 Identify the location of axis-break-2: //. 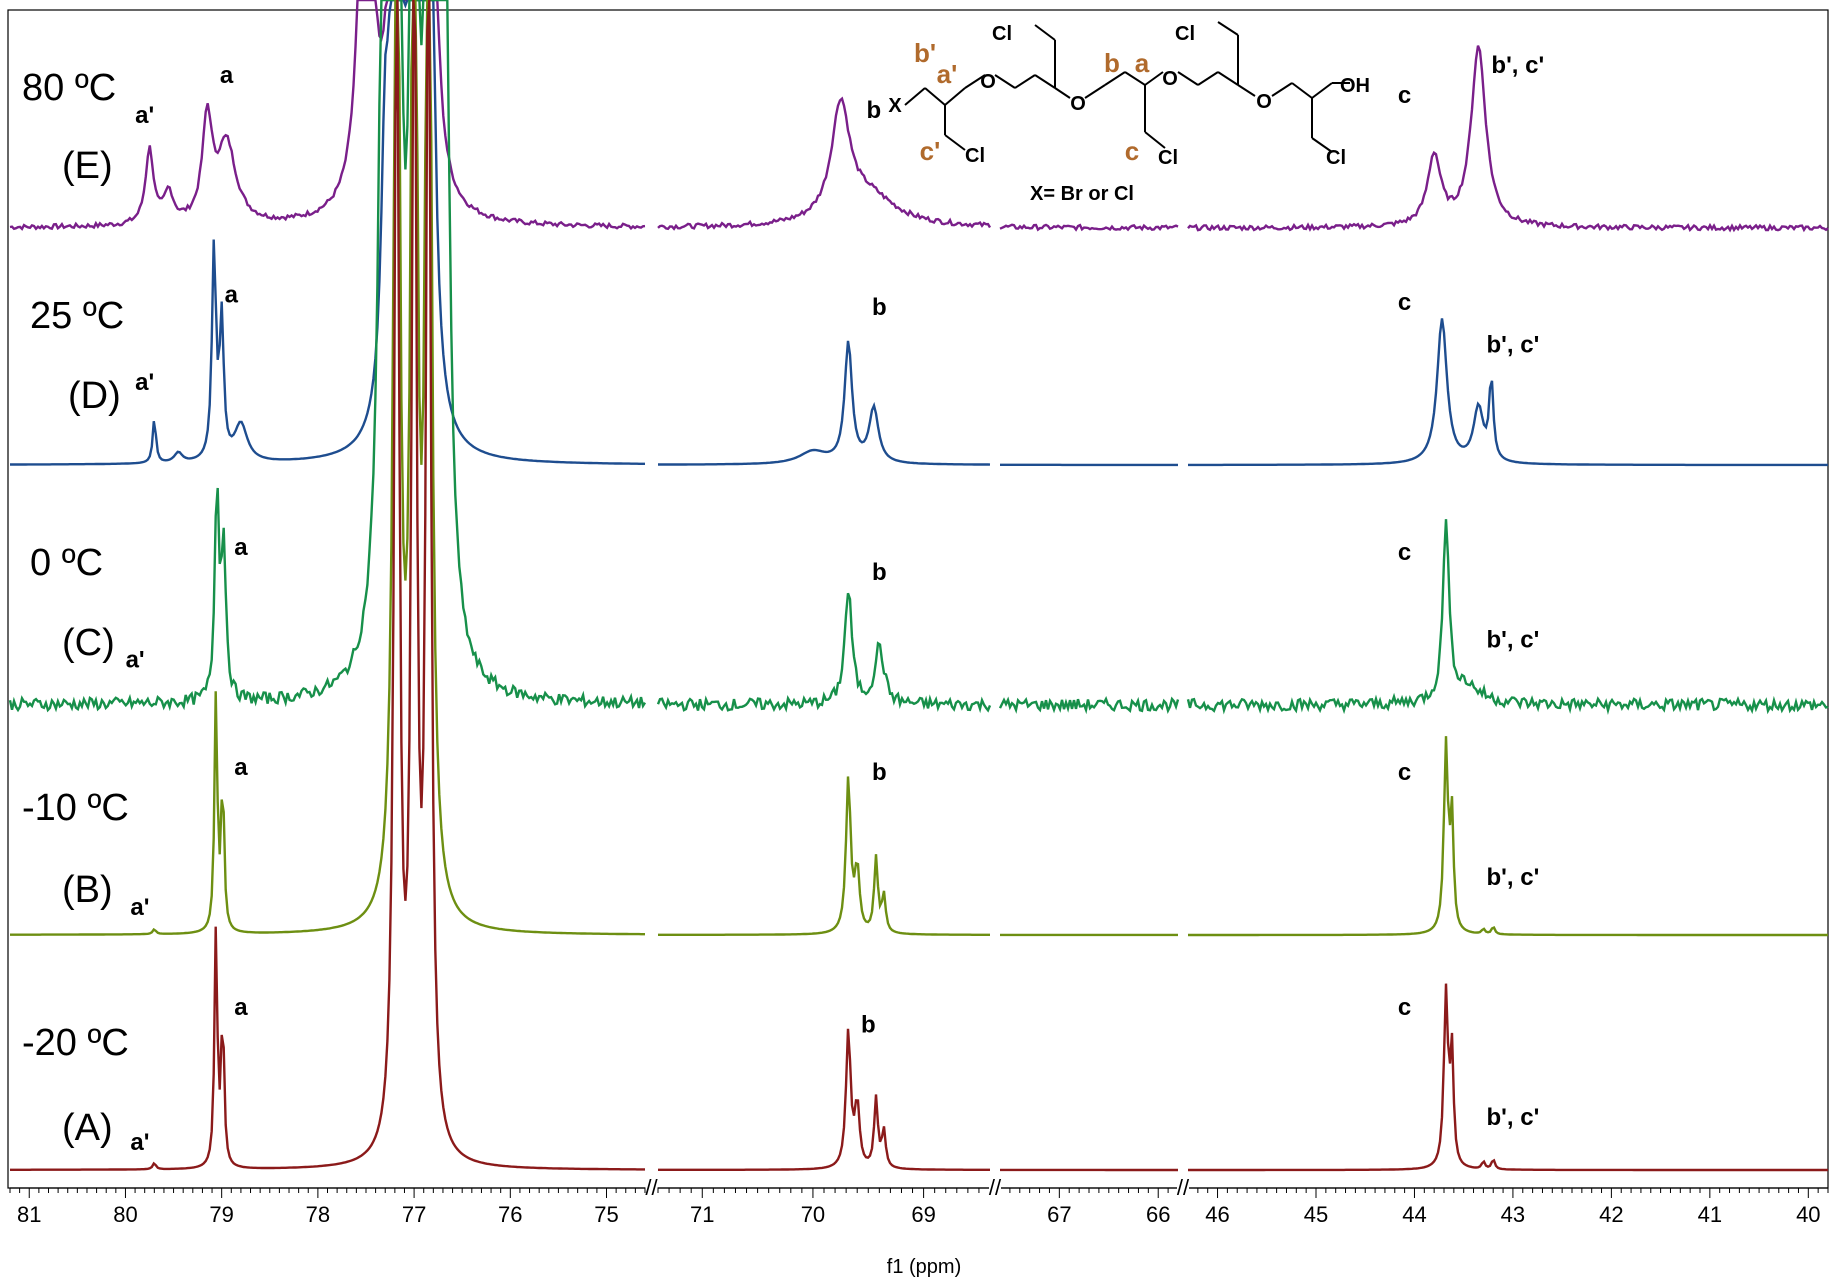
(995, 1187).